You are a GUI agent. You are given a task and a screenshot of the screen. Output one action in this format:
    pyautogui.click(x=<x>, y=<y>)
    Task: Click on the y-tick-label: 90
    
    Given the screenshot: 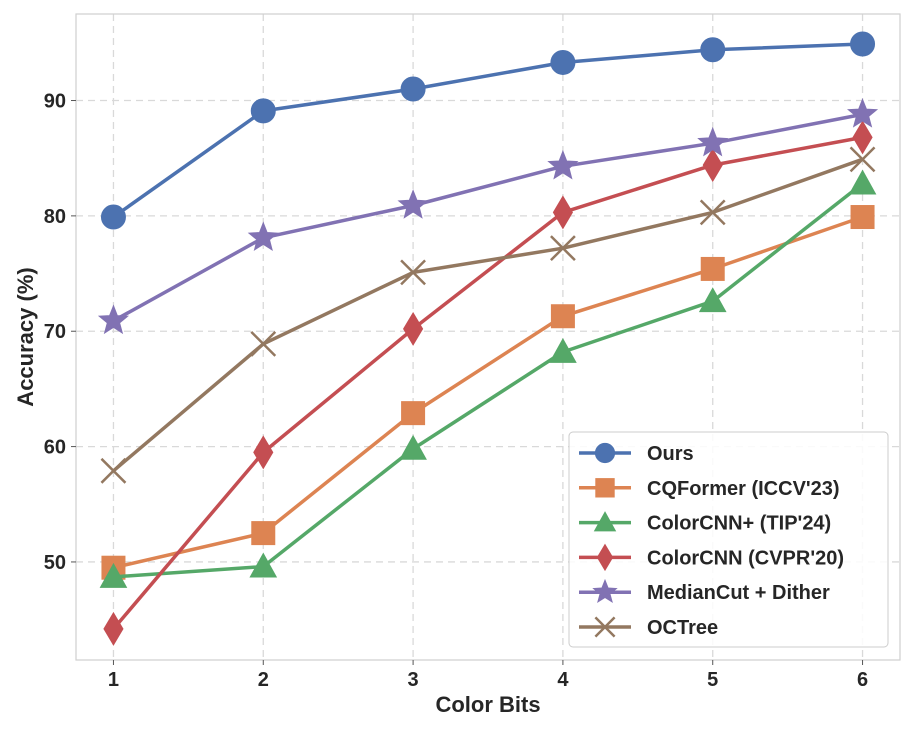 What is the action you would take?
    pyautogui.click(x=55, y=102)
    